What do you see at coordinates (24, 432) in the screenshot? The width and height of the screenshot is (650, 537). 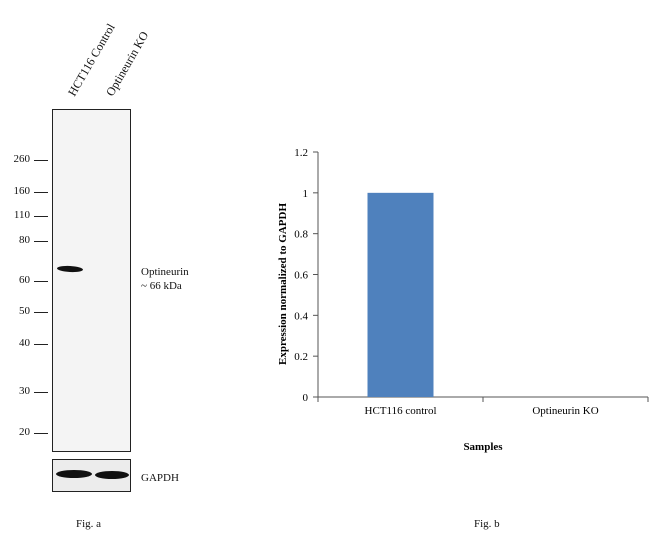 I see `marker-20: 20` at bounding box center [24, 432].